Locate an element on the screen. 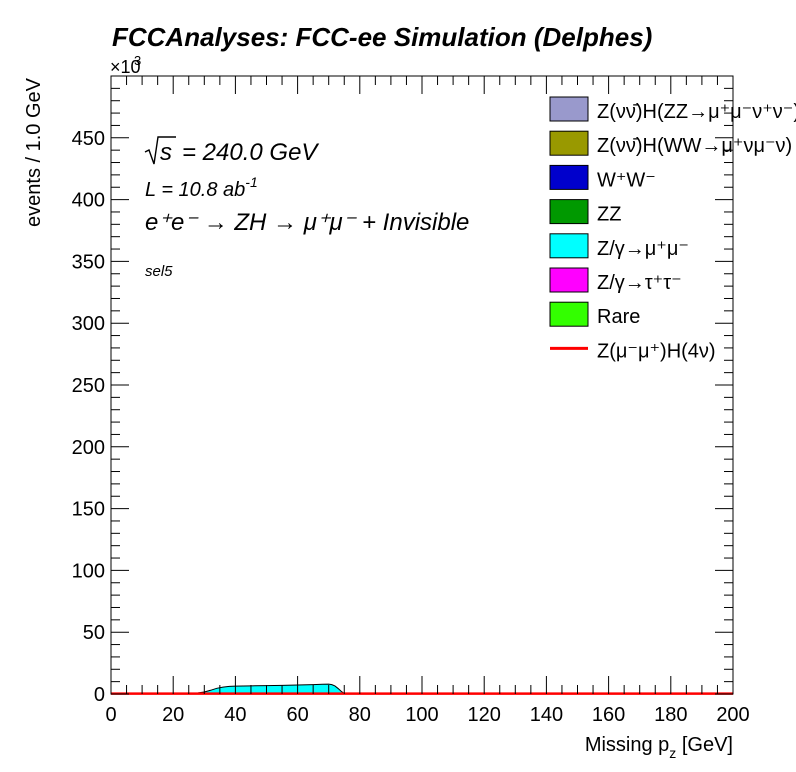 The height and width of the screenshot is (772, 796). legend-label-3: ZZ is located at coordinates (609, 215).